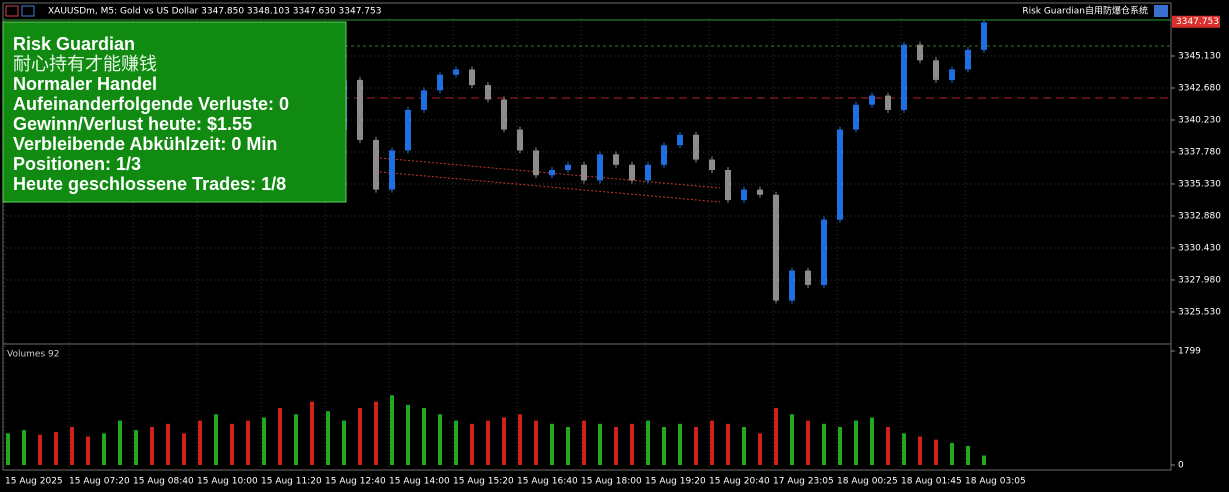  I want to click on x-tick-label: 18 Aug 03:05, so click(995, 482).